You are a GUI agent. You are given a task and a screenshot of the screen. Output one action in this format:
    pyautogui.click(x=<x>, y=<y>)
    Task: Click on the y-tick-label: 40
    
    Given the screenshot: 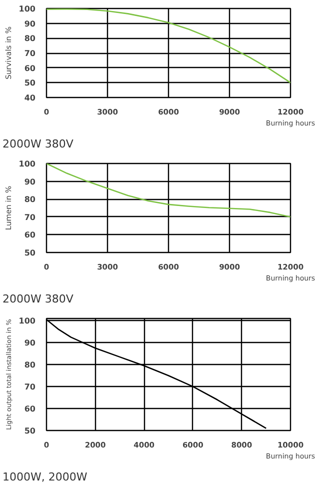 What is the action you would take?
    pyautogui.click(x=30, y=98)
    